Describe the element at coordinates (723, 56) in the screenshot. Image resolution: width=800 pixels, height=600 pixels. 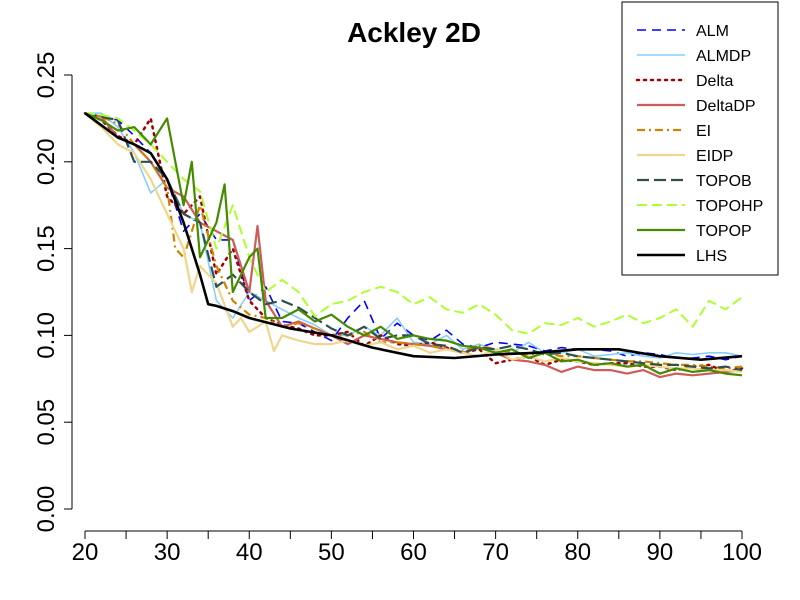
I see `legend-label-almdp: ALMDP` at that location.